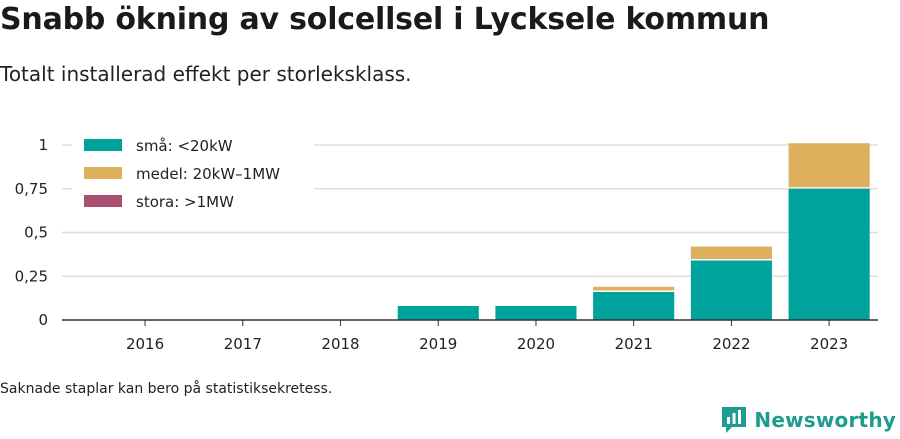  Describe the element at coordinates (536, 344) in the screenshot. I see `x-tick-label: 2020` at that location.